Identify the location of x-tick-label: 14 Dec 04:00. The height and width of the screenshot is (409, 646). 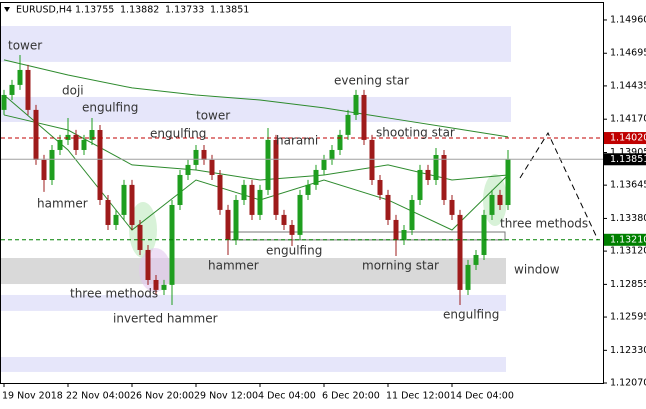
(482, 396).